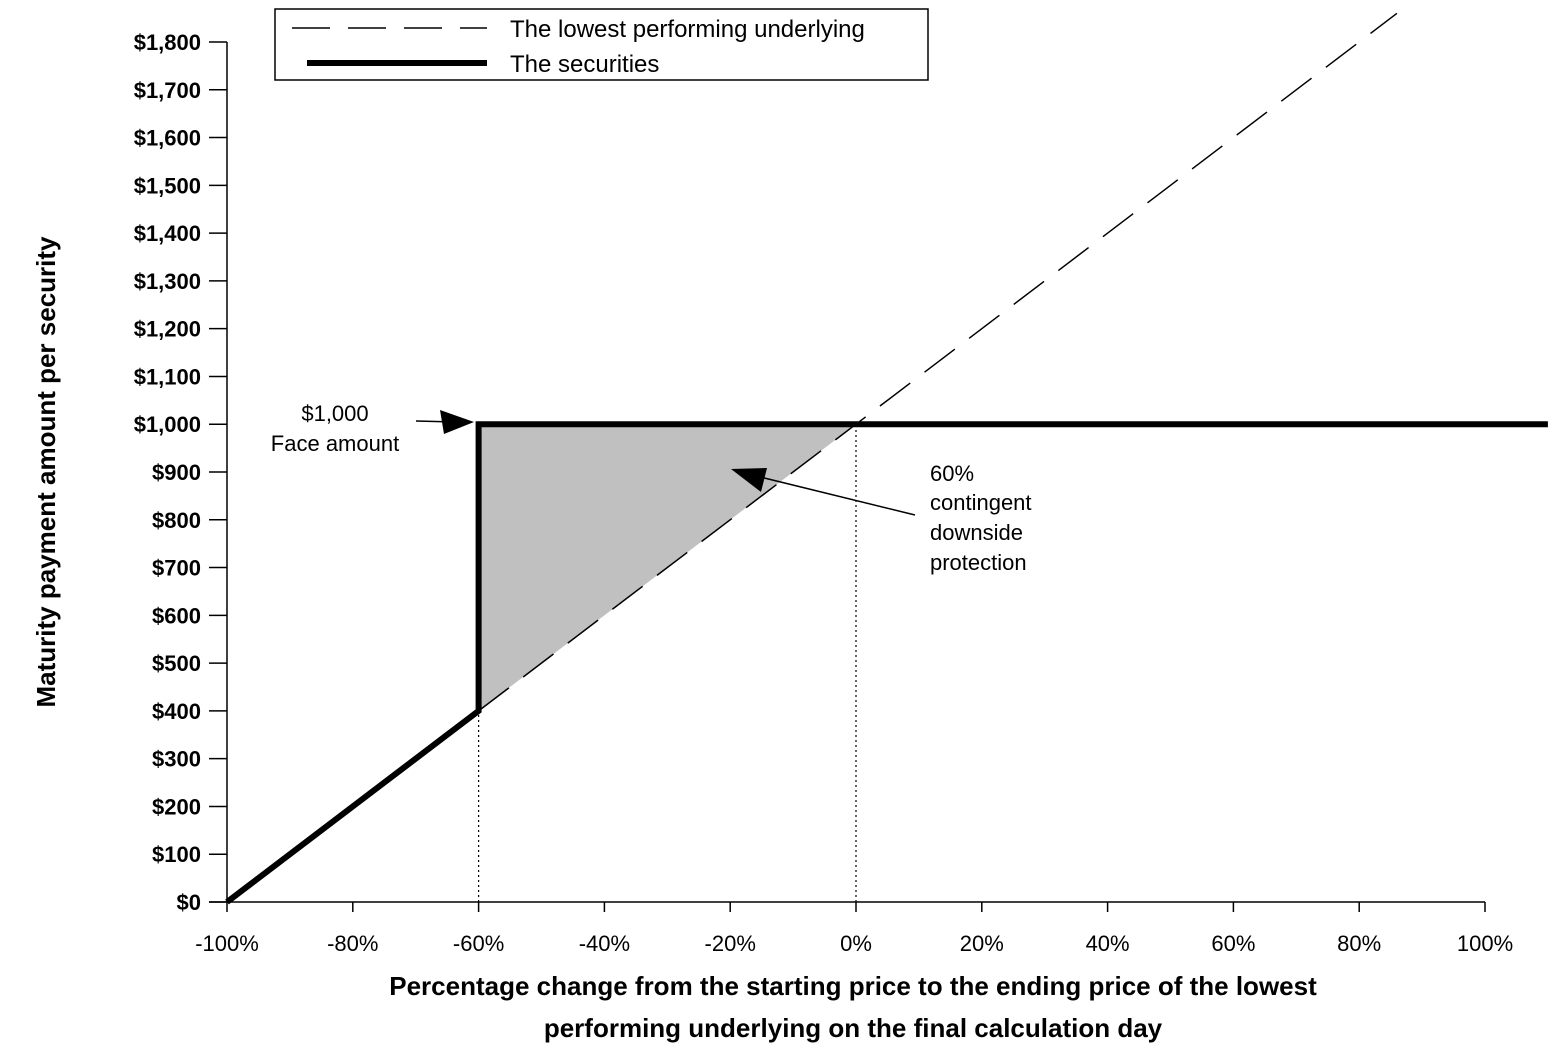 This screenshot has height=1049, width=1551. I want to click on annotation-face-amount-line-1: $1,000, so click(334, 413).